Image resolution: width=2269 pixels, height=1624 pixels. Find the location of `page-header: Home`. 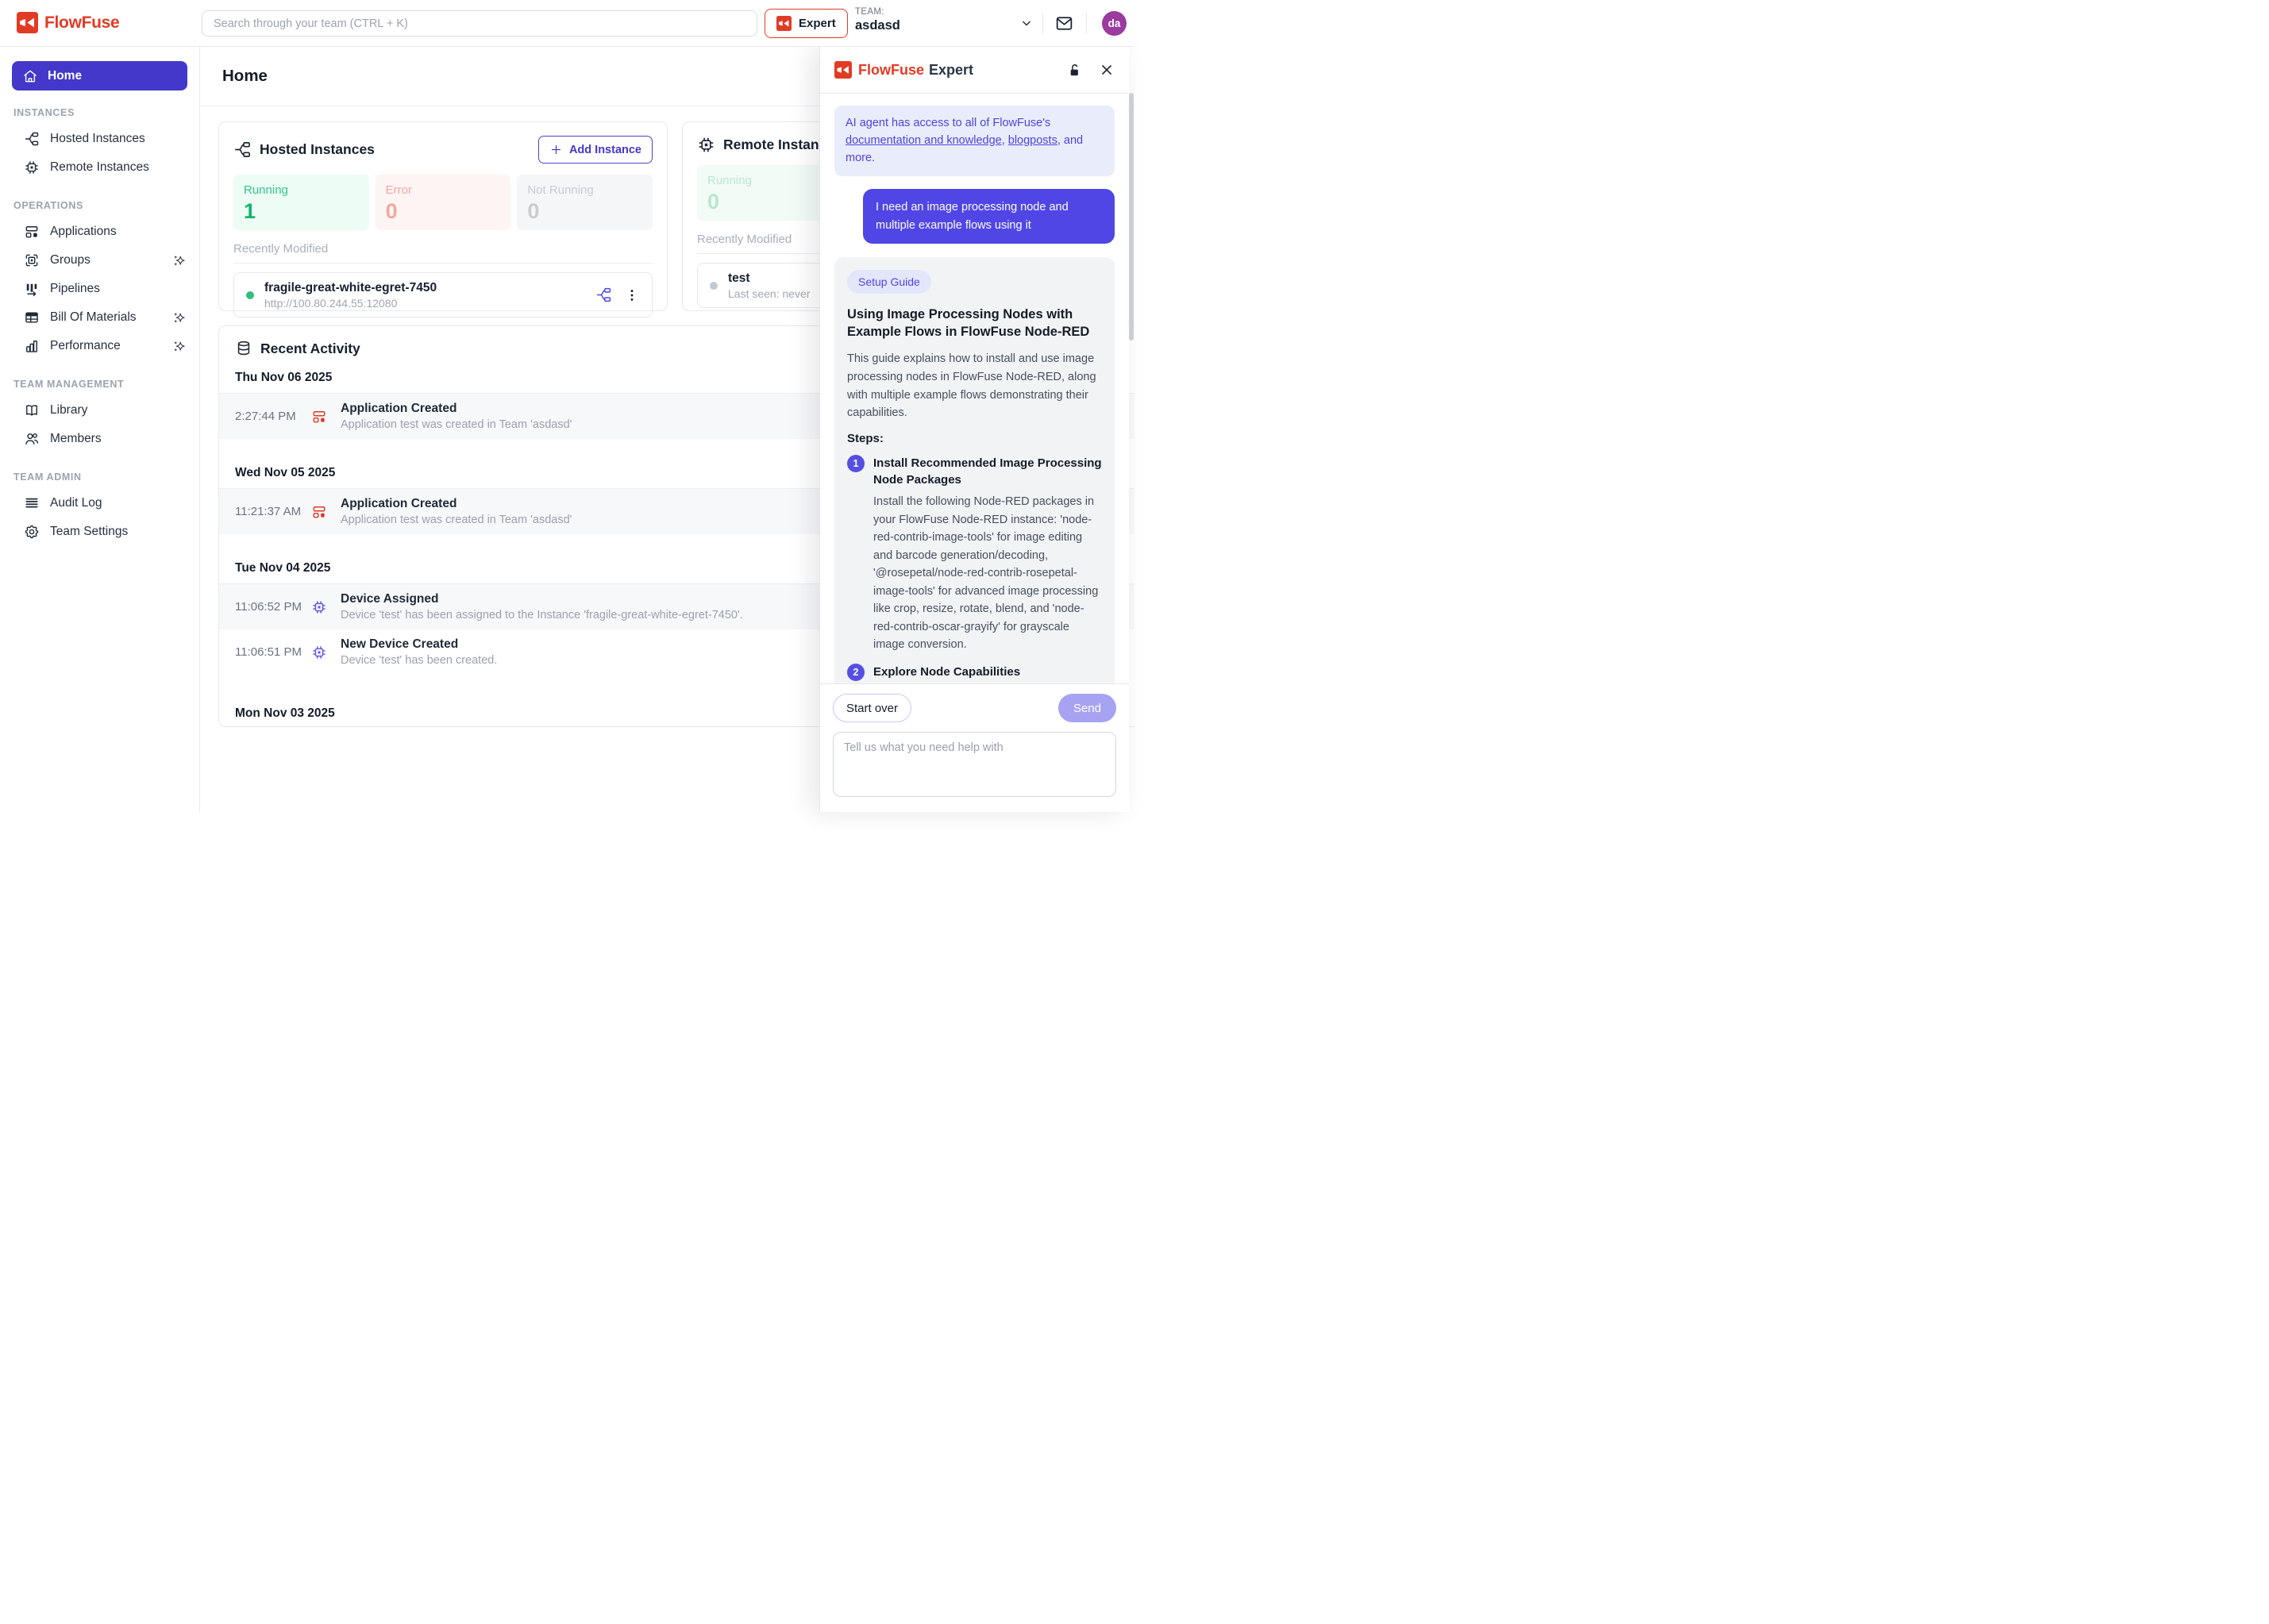

page-header: Home is located at coordinates (667, 76).